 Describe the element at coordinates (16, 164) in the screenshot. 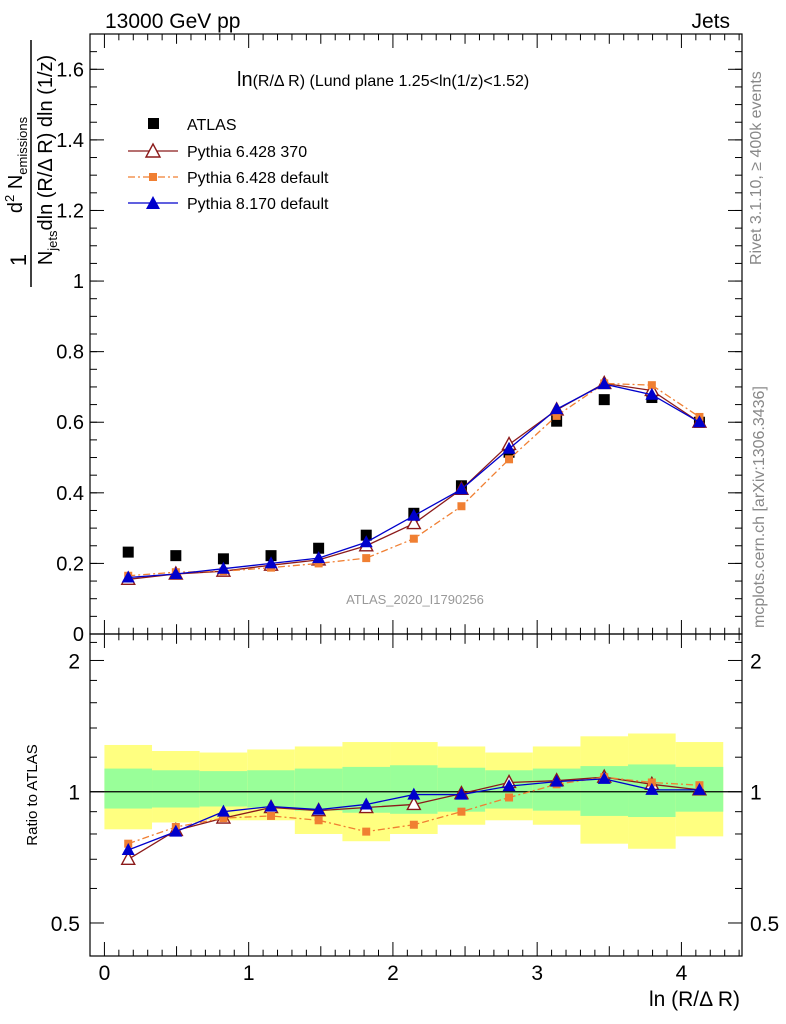

I see `ylabel-numerator: d2 Nemissions` at that location.